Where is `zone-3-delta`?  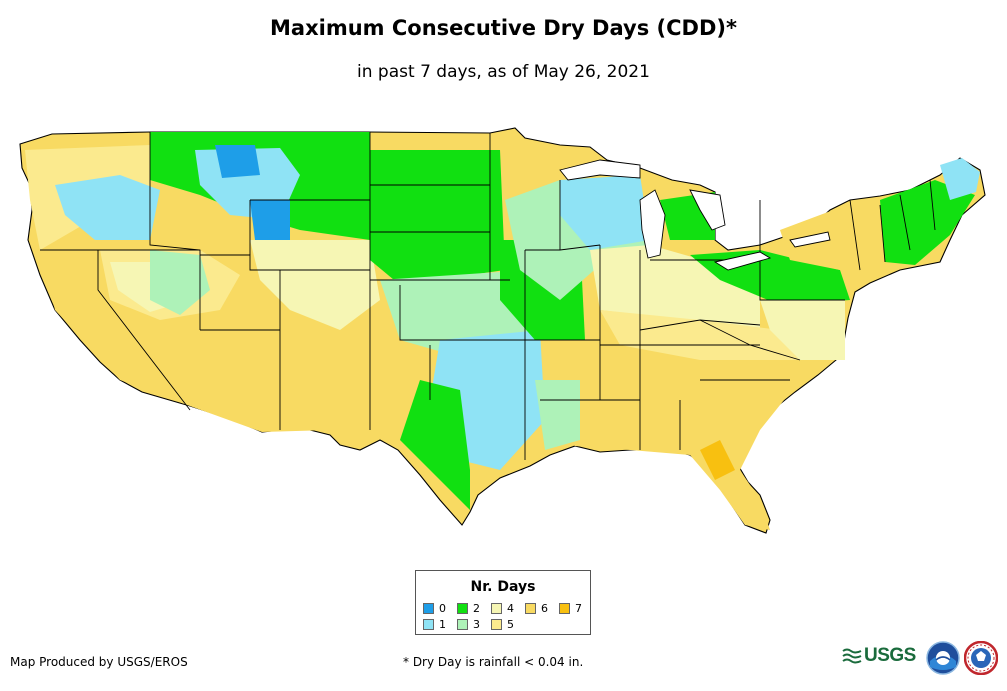
zone-3-delta is located at coordinates (557, 415).